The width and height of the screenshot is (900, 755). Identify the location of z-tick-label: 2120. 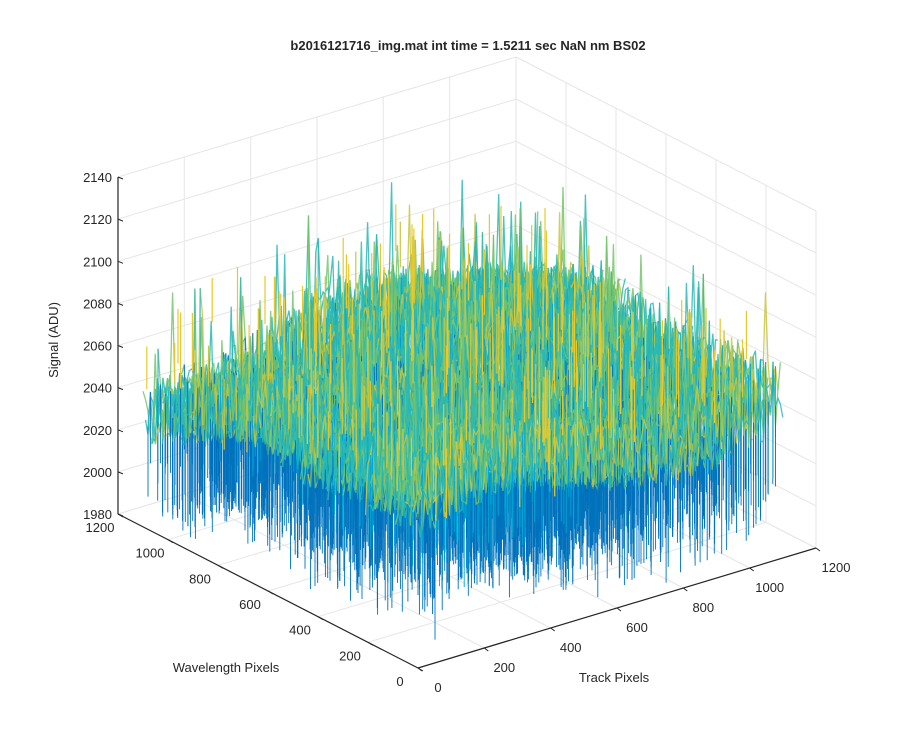
(97, 219).